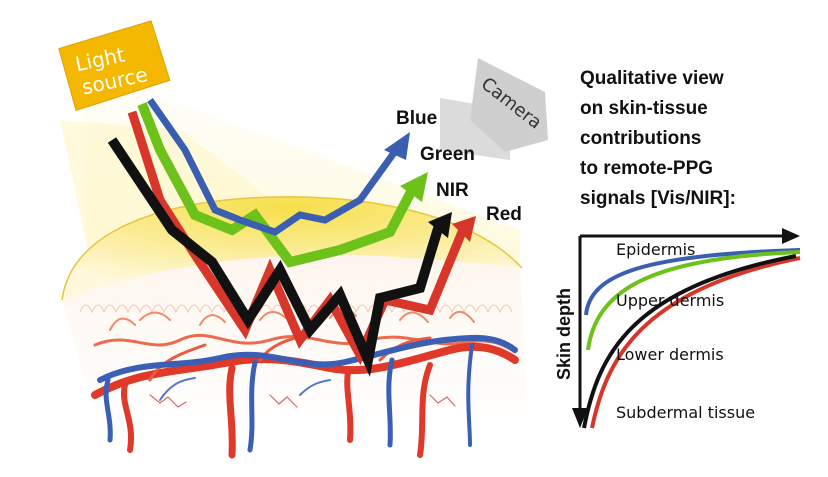  What do you see at coordinates (640, 138) in the screenshot?
I see `title-line-3: contributions` at bounding box center [640, 138].